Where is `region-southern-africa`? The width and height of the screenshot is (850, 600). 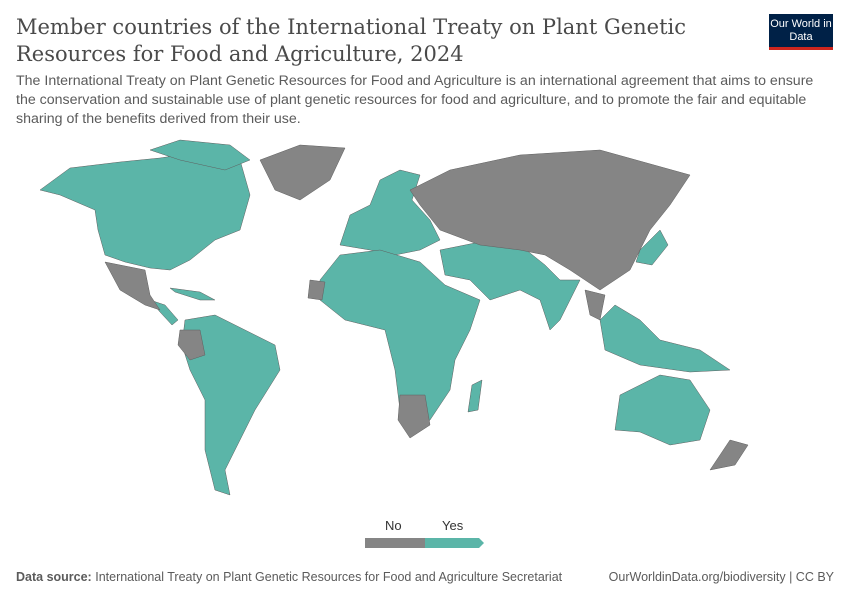 region-southern-africa is located at coordinates (414, 416).